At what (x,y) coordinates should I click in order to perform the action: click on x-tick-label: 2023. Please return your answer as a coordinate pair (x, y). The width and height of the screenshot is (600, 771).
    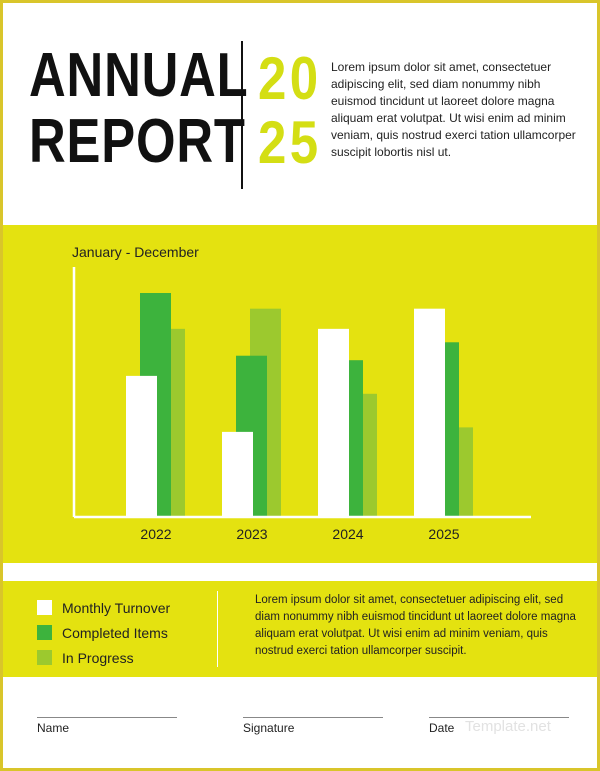
    Looking at the image, I should click on (251, 534).